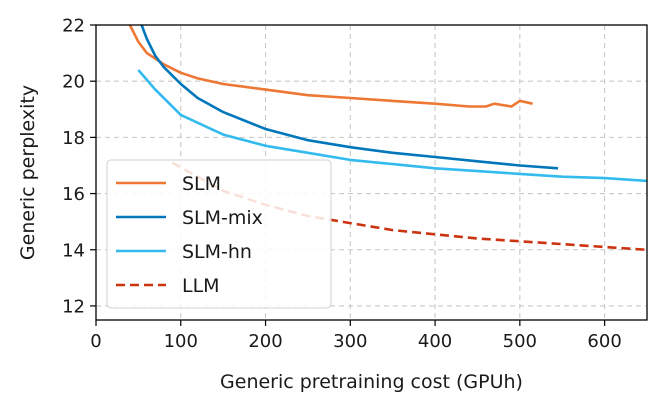 The image size is (664, 409). What do you see at coordinates (181, 341) in the screenshot?
I see `x-tick-label: 100` at bounding box center [181, 341].